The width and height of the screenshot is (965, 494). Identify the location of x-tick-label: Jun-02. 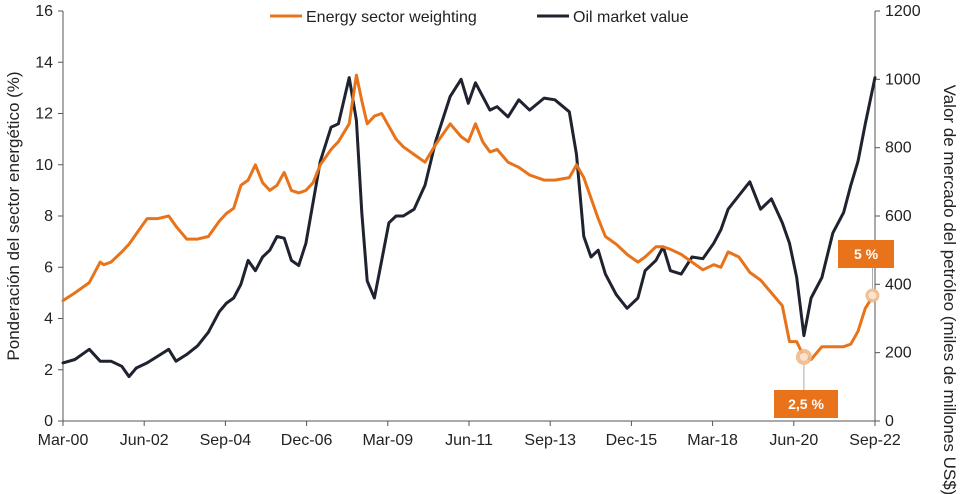
(144, 440).